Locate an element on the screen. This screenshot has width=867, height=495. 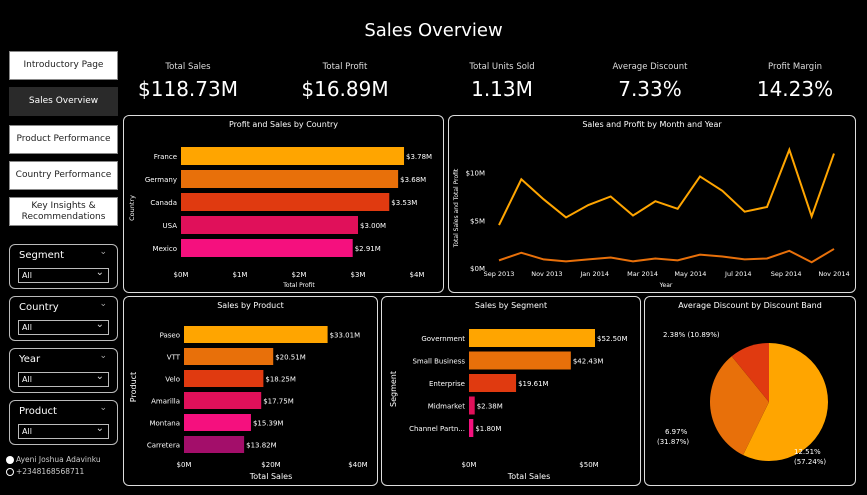
category-label: France is located at coordinates (165, 157).